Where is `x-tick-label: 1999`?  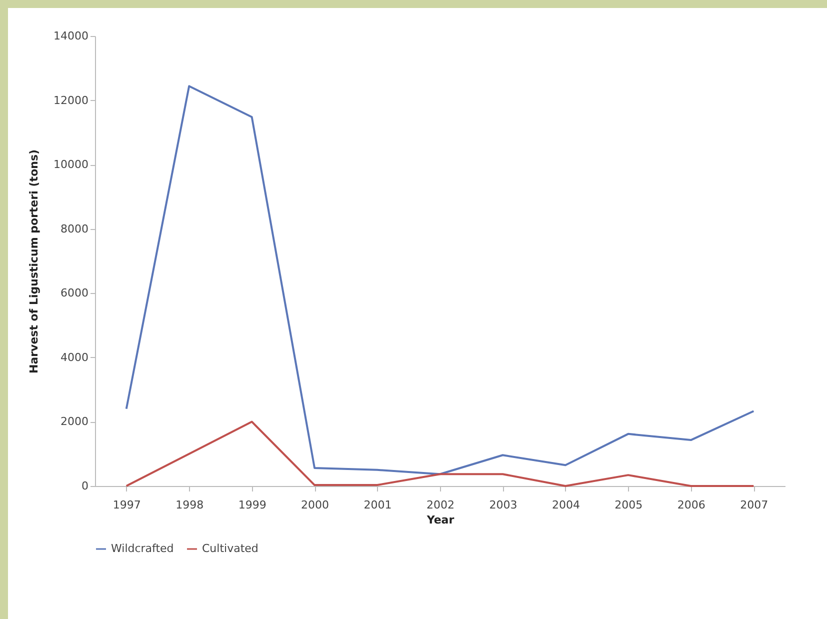 x-tick-label: 1999 is located at coordinates (252, 505).